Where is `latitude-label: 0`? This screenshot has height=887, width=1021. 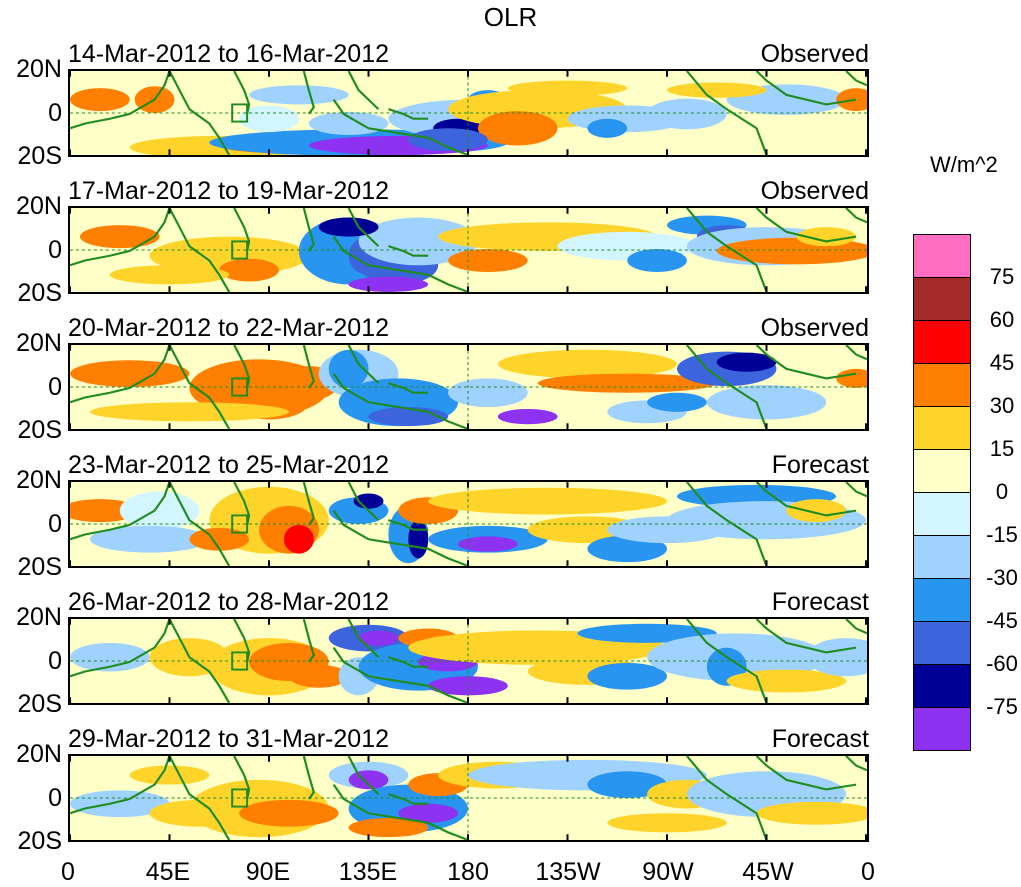
latitude-label: 0 is located at coordinates (55, 387).